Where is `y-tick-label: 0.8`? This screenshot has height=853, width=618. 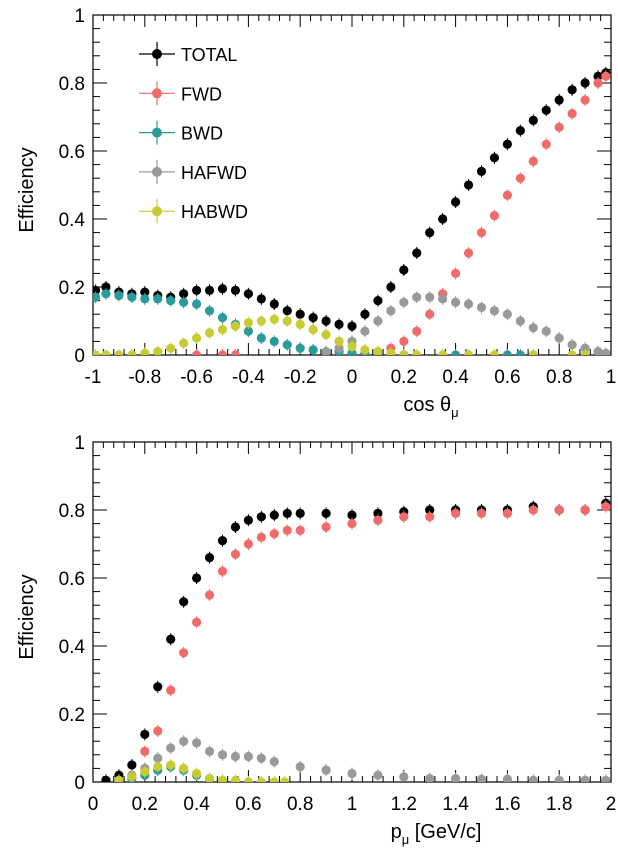
y-tick-label: 0.8 is located at coordinates (72, 84).